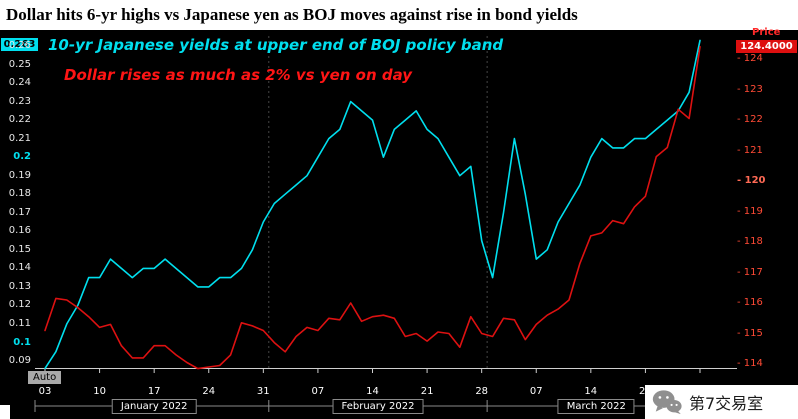 This screenshot has width=798, height=419. I want to click on brand-footer: 第7交易室, so click(721, 402).